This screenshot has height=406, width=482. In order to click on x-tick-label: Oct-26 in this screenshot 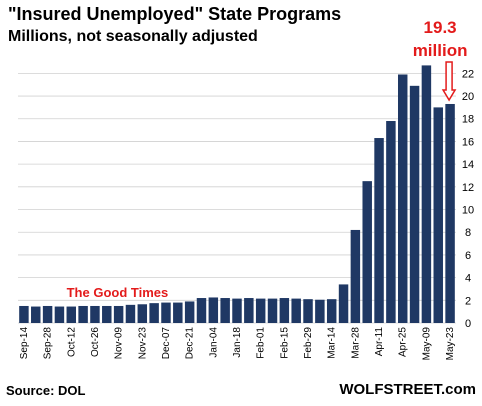, I will do `click(95, 342)`.